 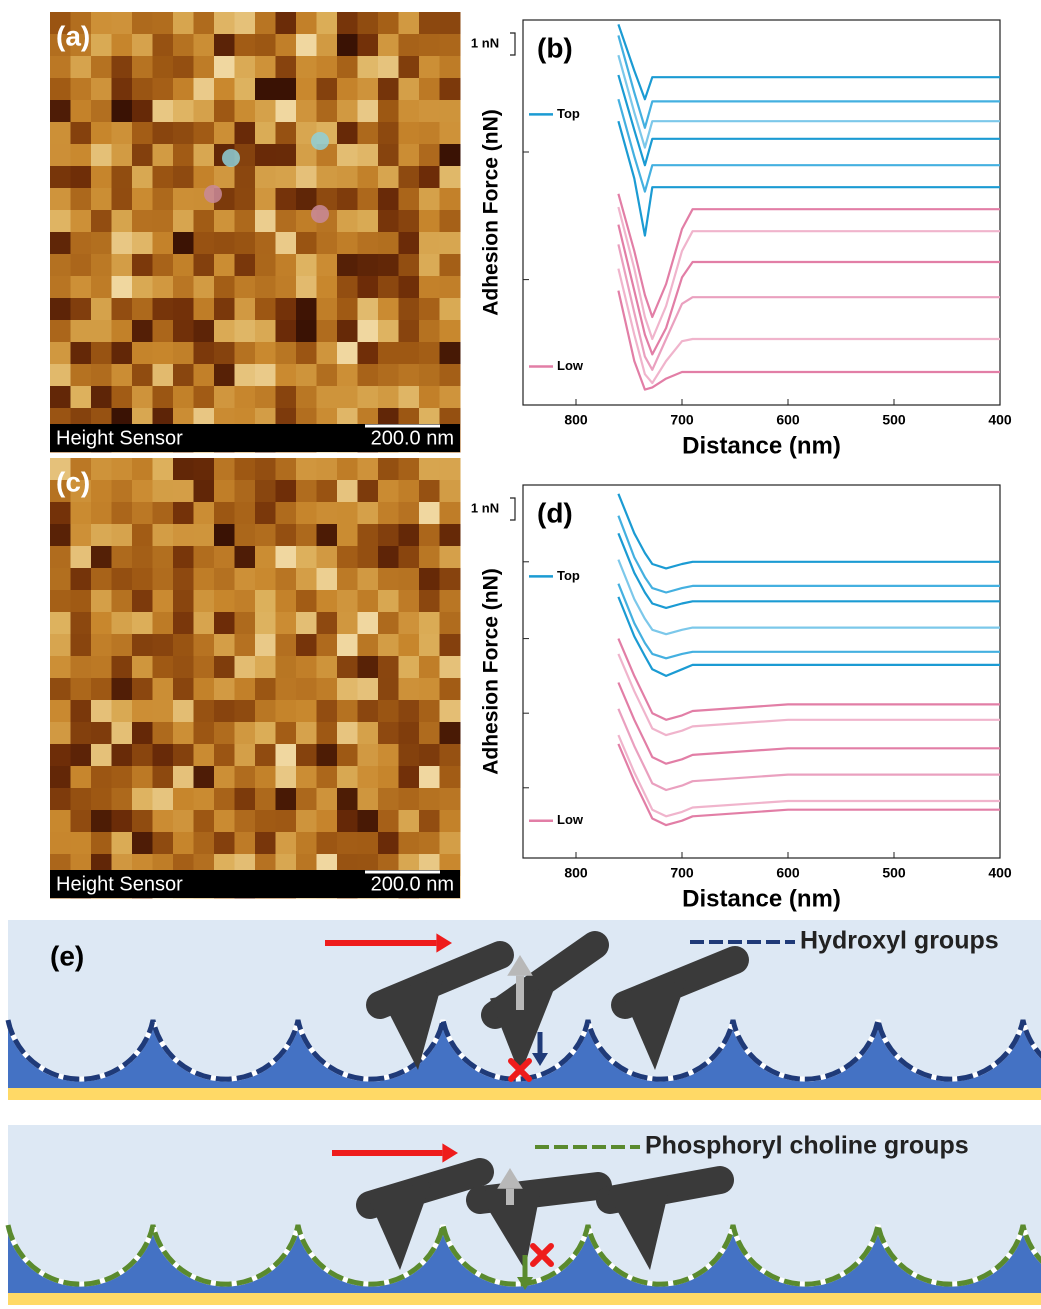 What do you see at coordinates (894, 873) in the screenshot?
I see `x-tick-label: 500` at bounding box center [894, 873].